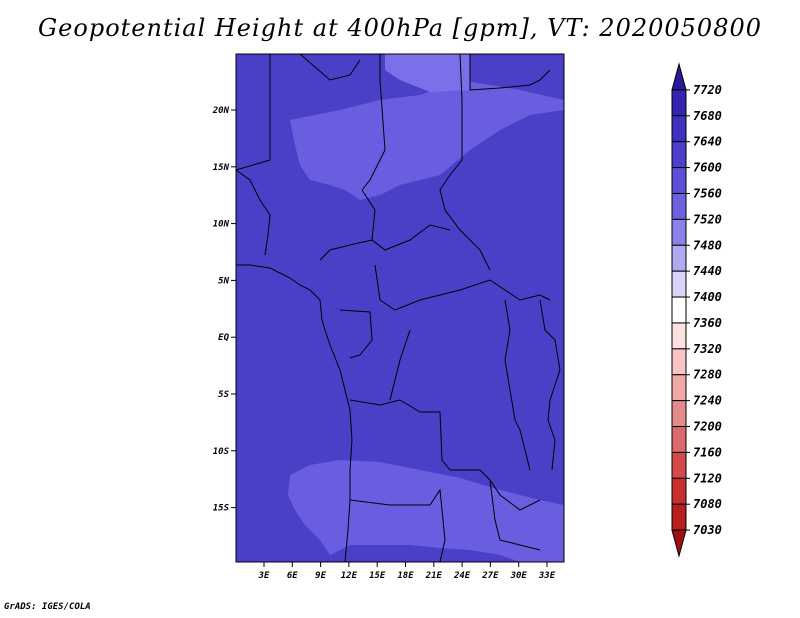  Describe the element at coordinates (47, 607) in the screenshot. I see `footer-credit: GrADS: IGES/COLA` at that location.